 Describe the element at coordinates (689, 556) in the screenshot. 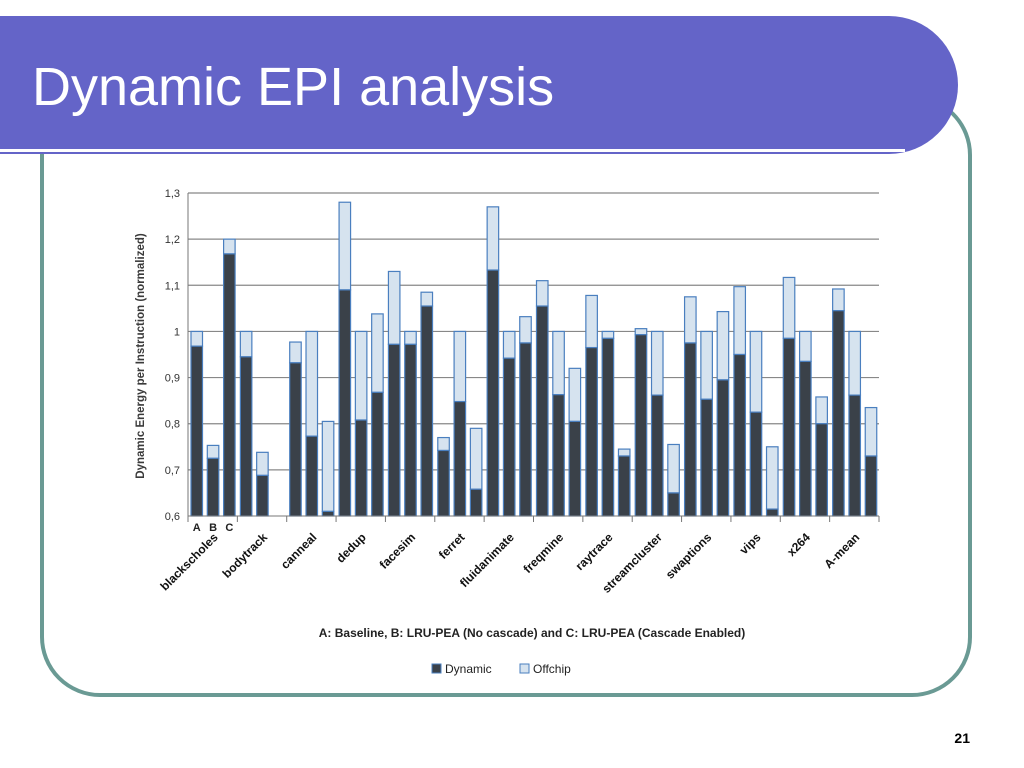

I see `x-category-label: swaptions` at that location.